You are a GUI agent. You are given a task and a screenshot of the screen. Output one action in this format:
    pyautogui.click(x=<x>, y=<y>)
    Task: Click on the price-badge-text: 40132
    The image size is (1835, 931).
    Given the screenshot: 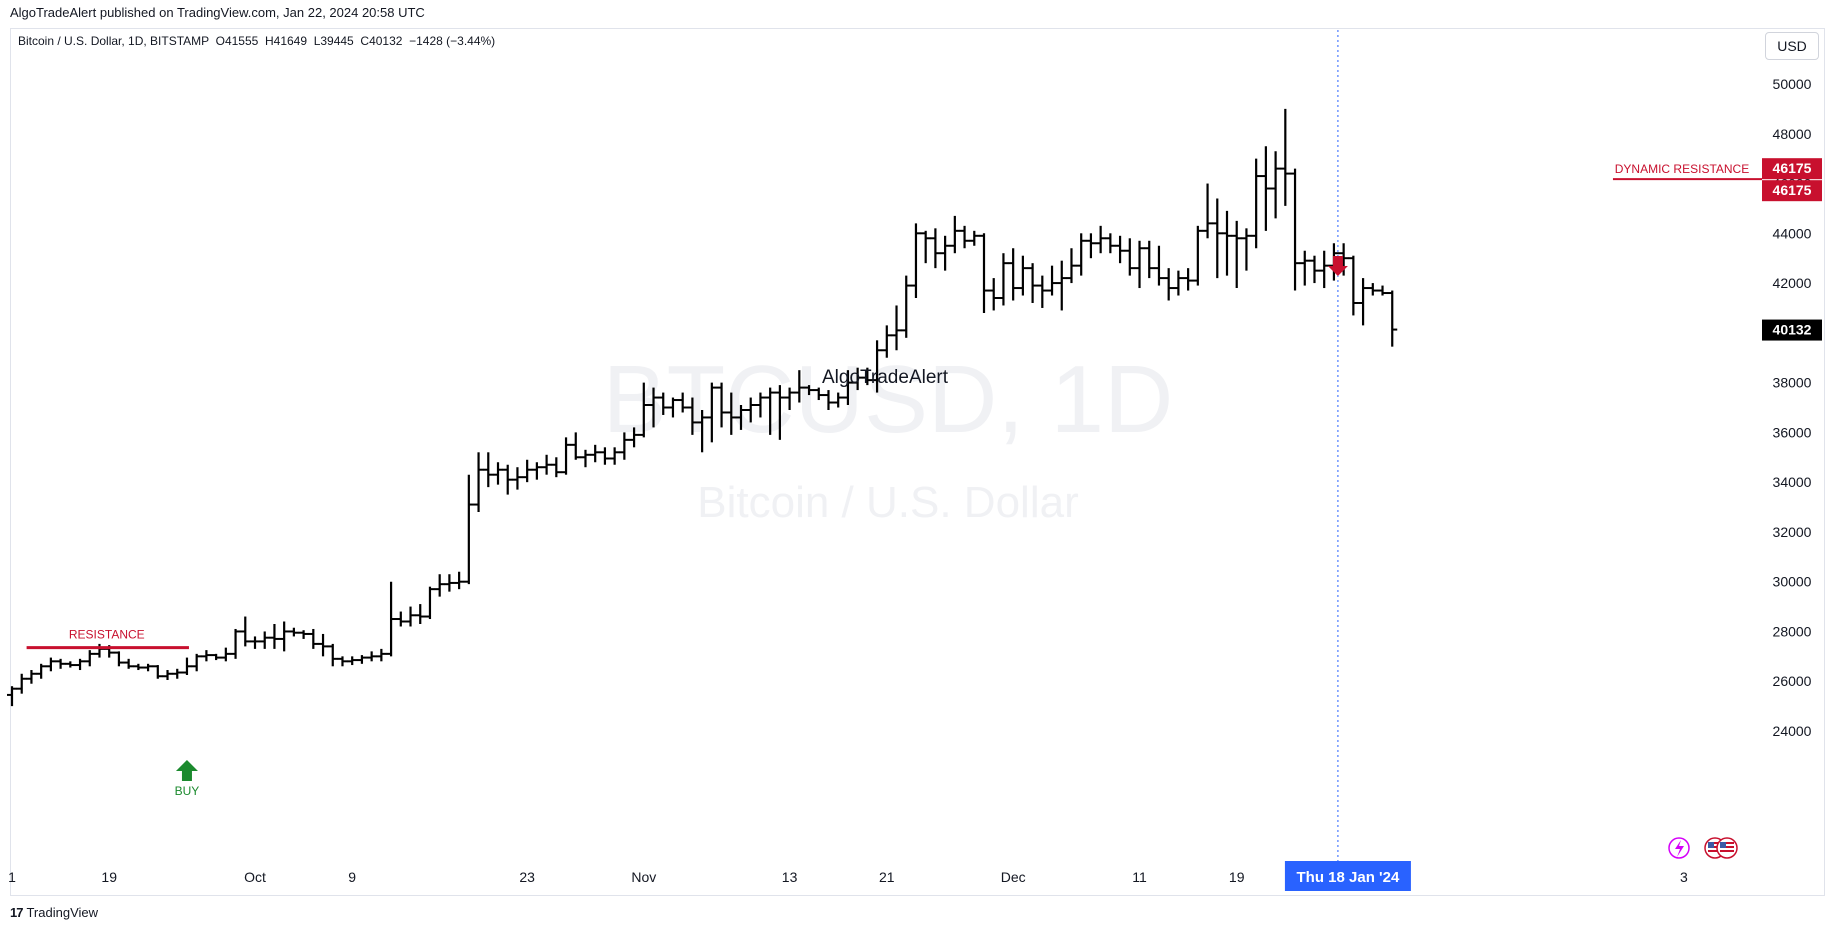 What is the action you would take?
    pyautogui.click(x=1792, y=330)
    